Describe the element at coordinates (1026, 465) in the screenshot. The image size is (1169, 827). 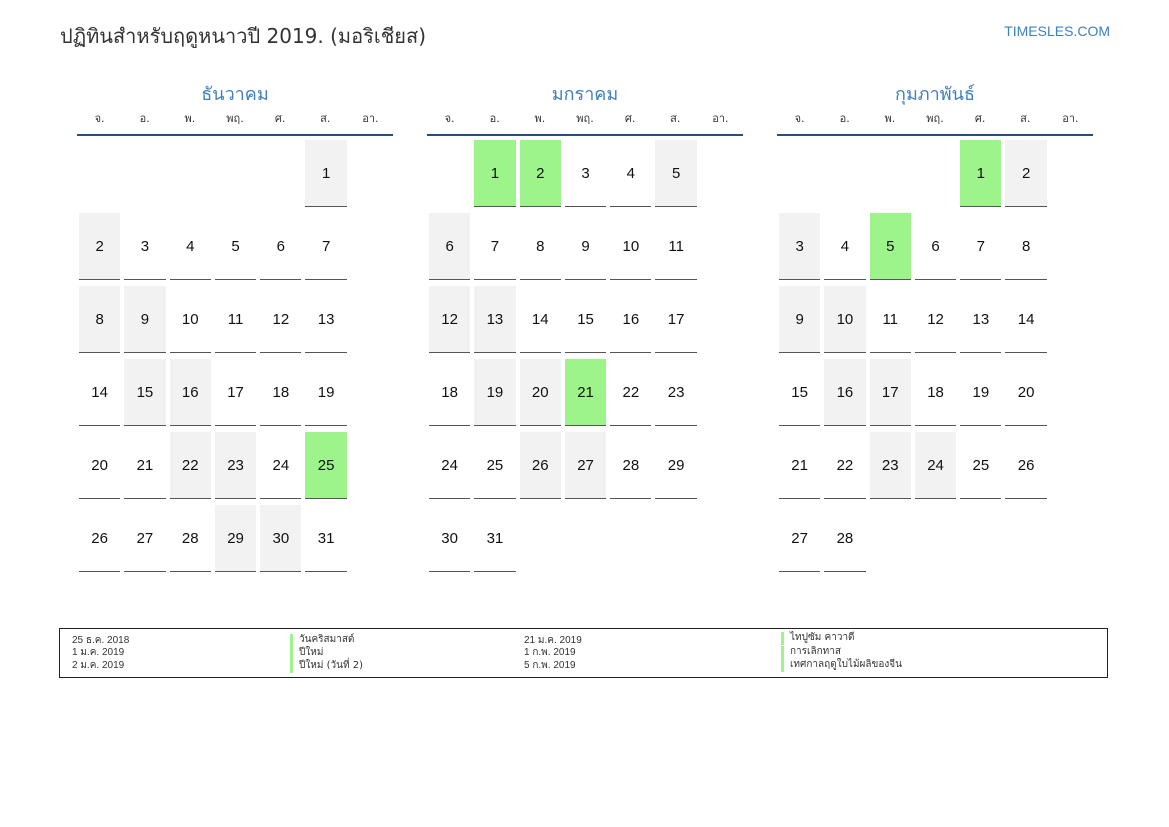
I see `day-cell: 26` at that location.